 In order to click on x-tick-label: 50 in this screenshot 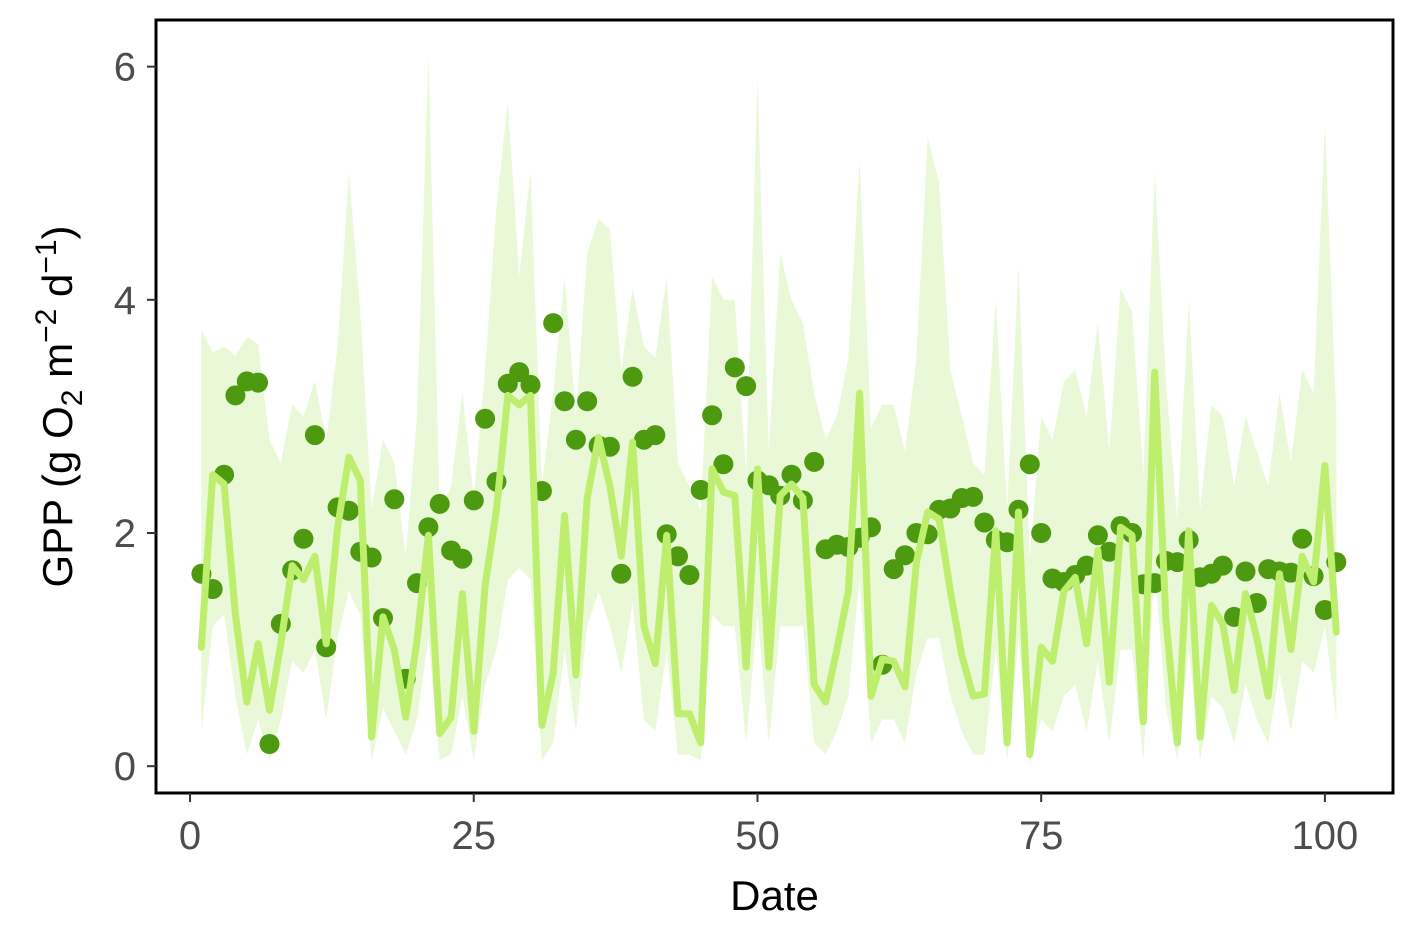, I will do `click(757, 836)`.